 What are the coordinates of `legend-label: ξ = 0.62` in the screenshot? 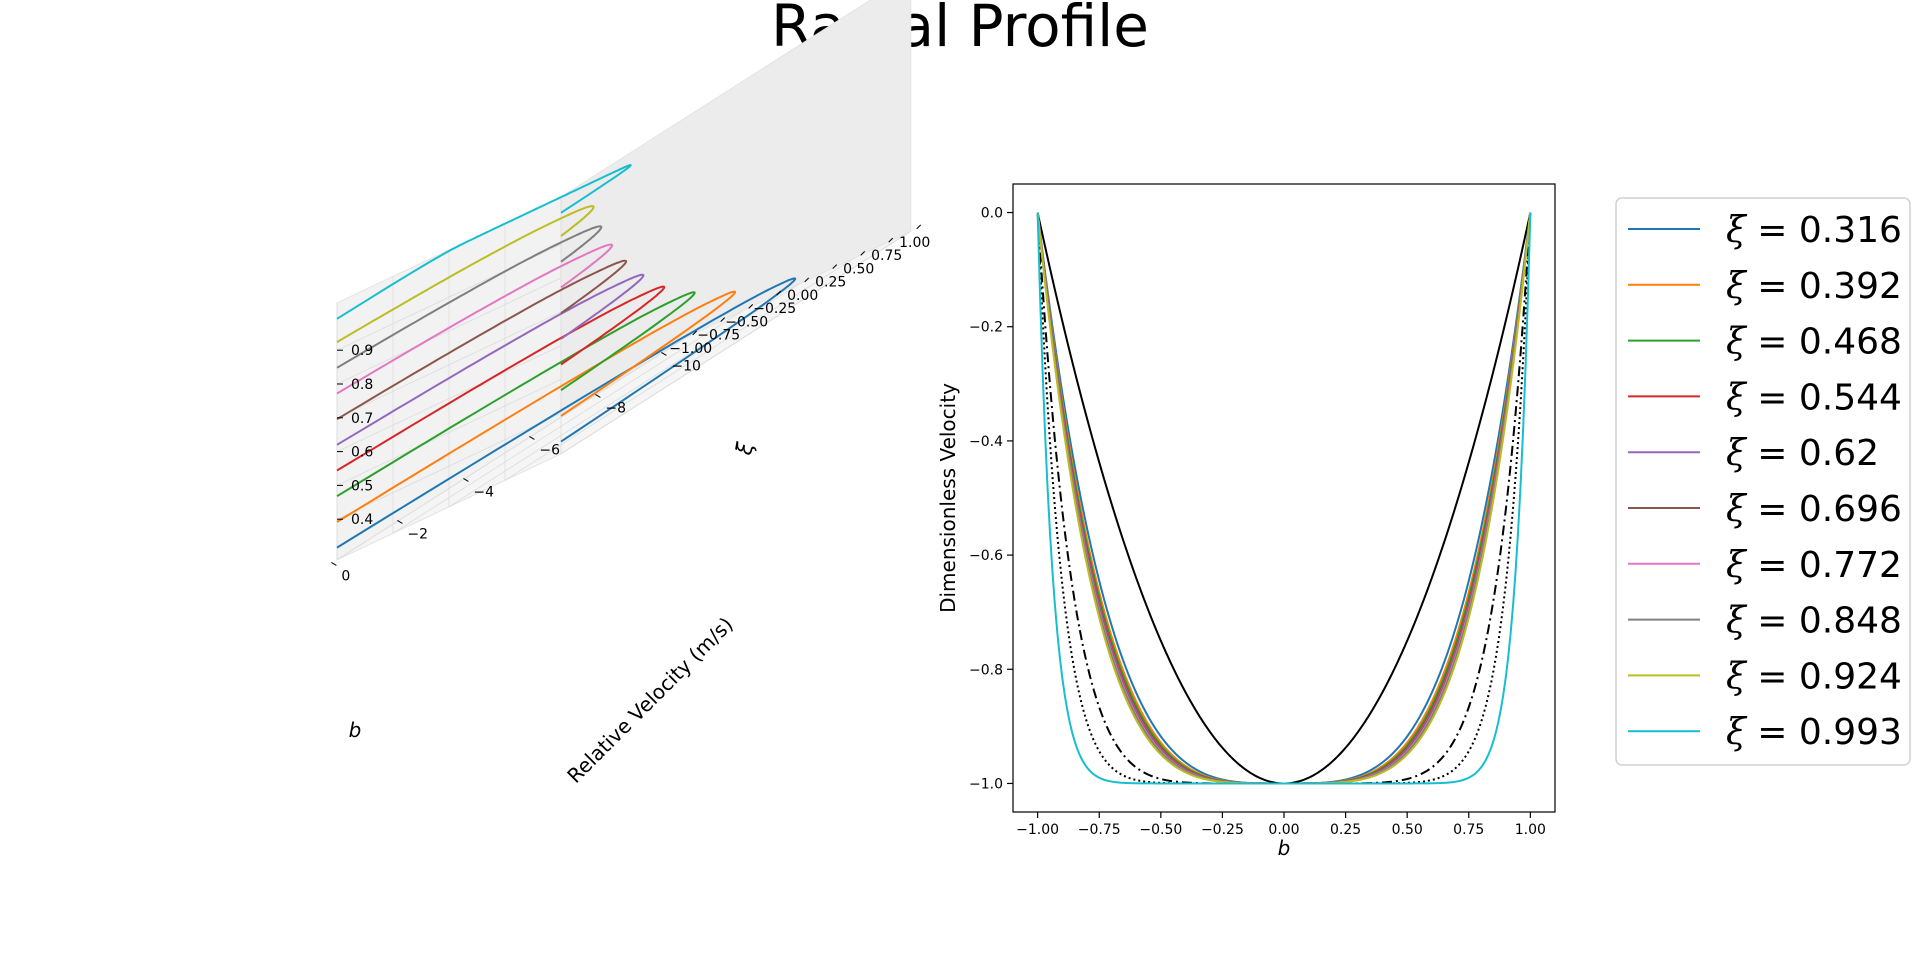 It's located at (1802, 453).